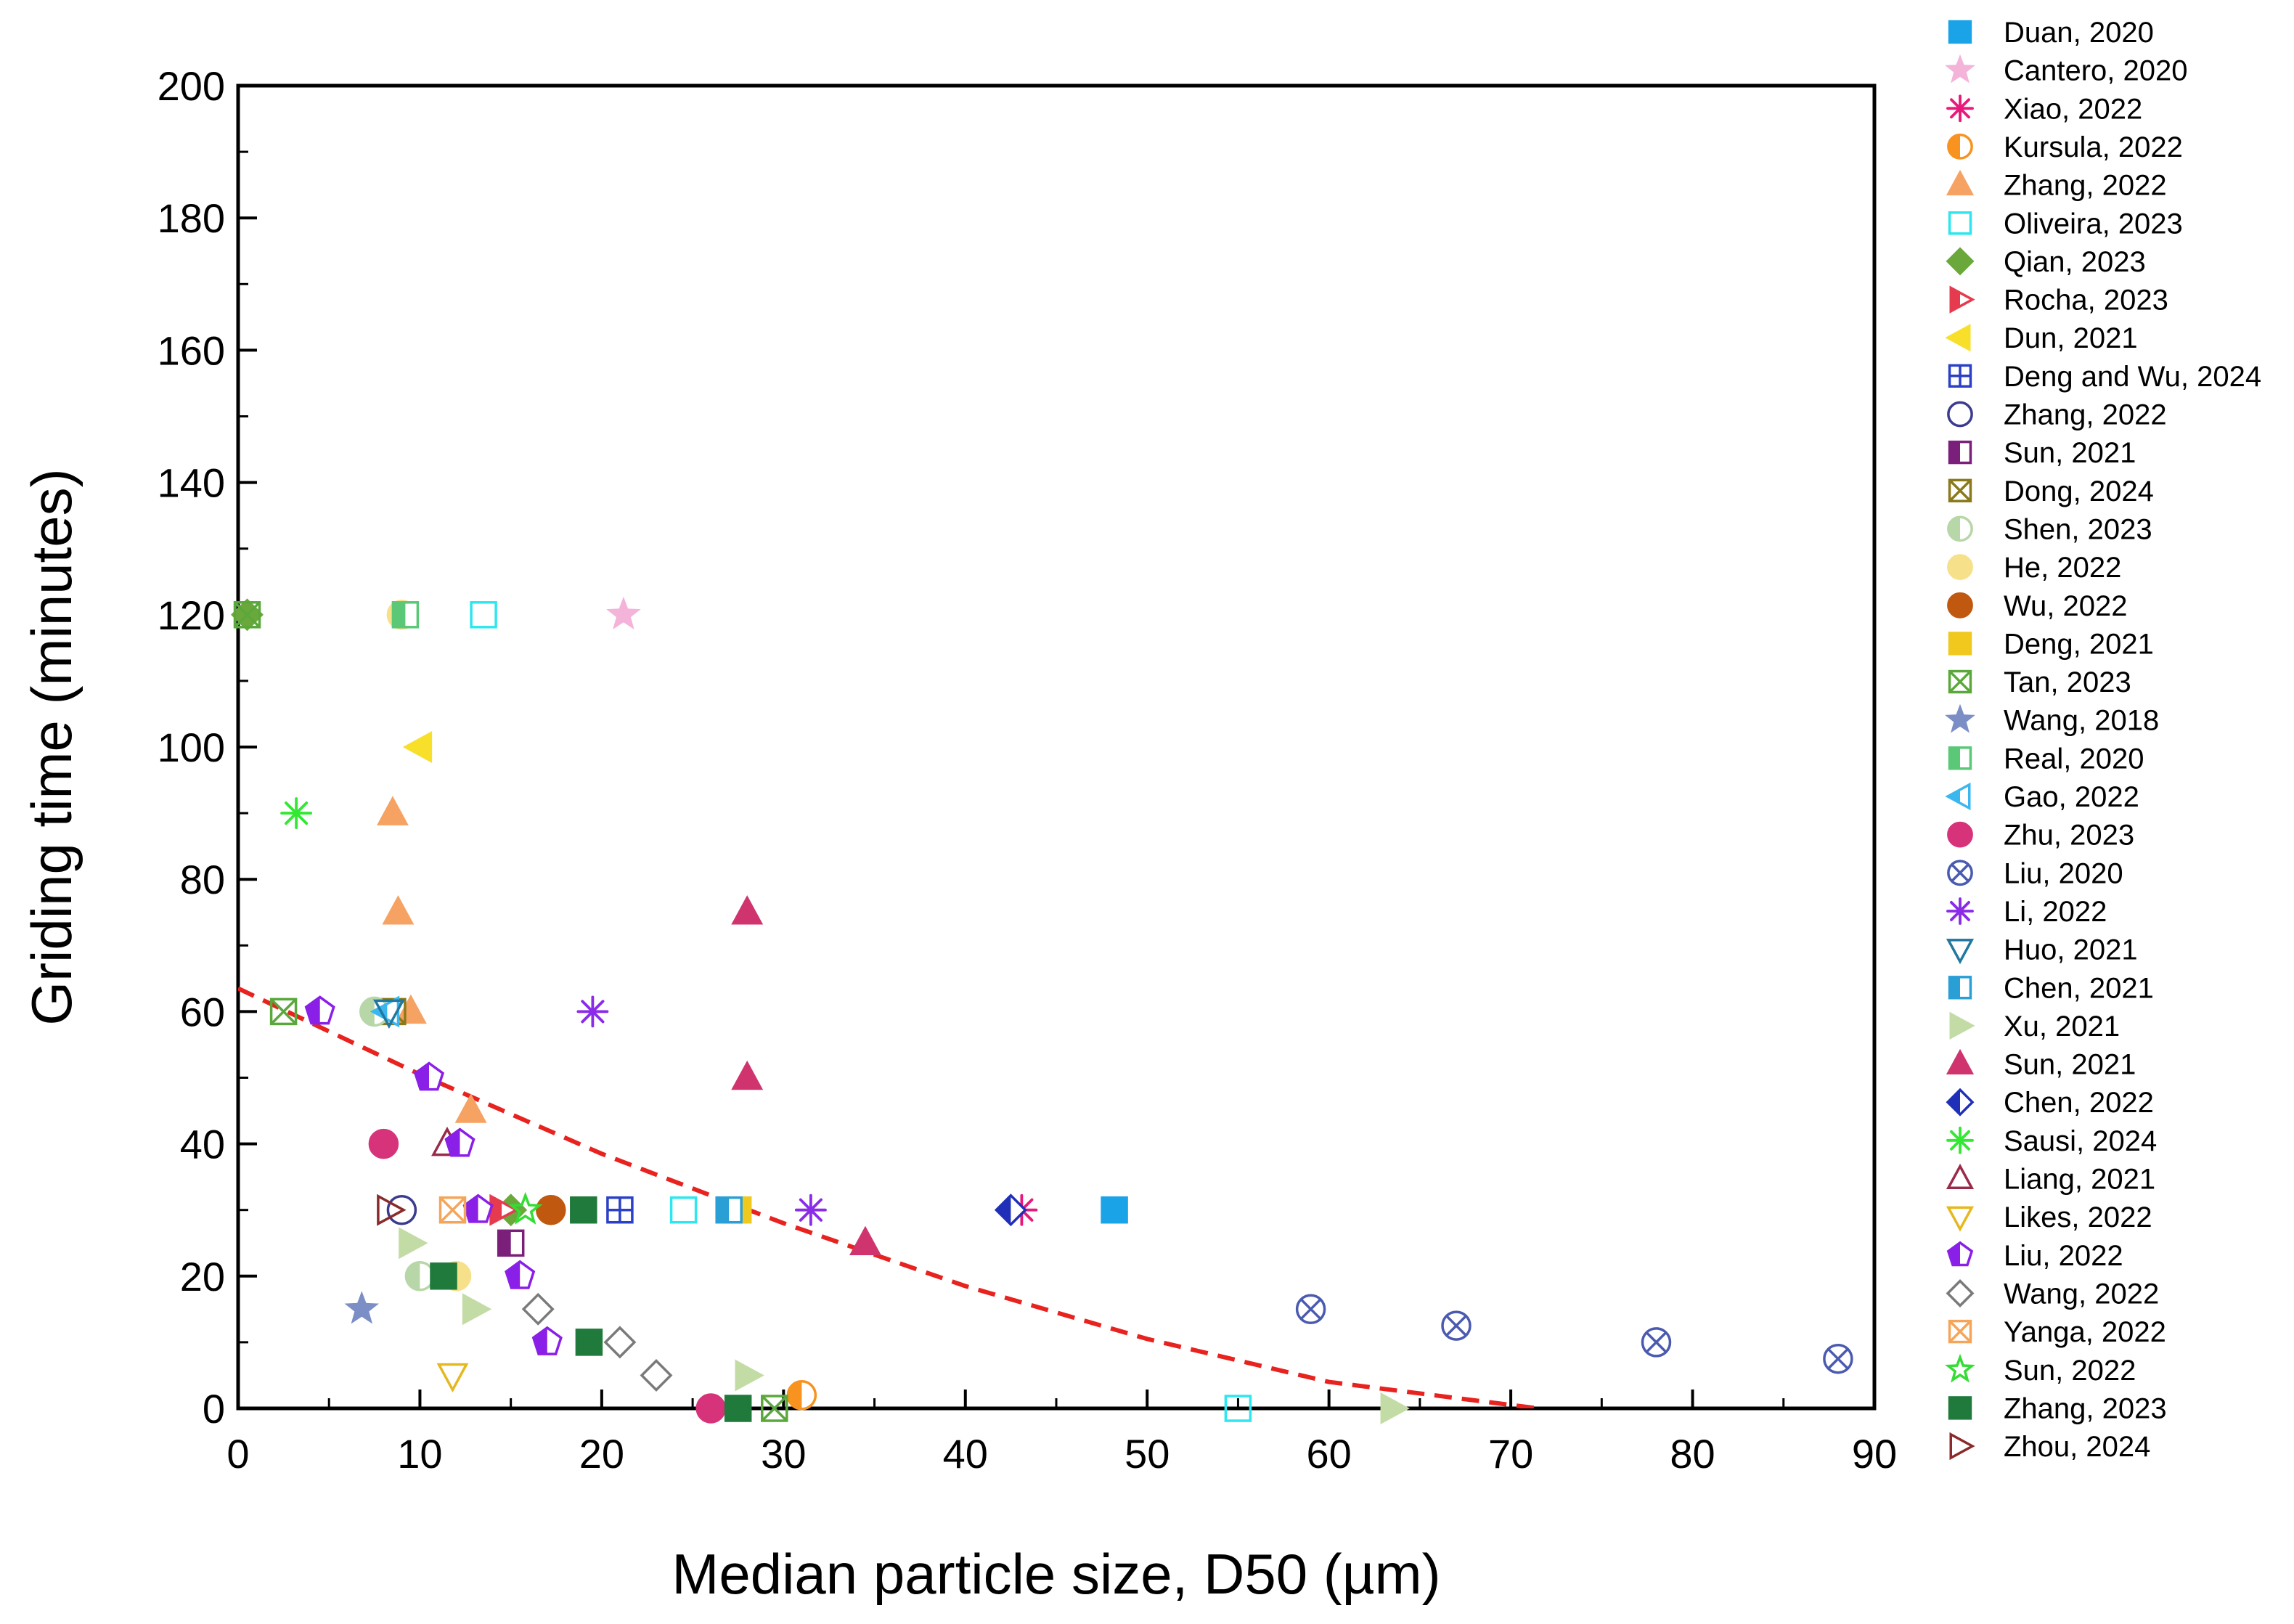 Image resolution: width=2294 pixels, height=1624 pixels. Describe the element at coordinates (2041, 836) in the screenshot. I see `legend-item: Zhu, 2023` at that location.